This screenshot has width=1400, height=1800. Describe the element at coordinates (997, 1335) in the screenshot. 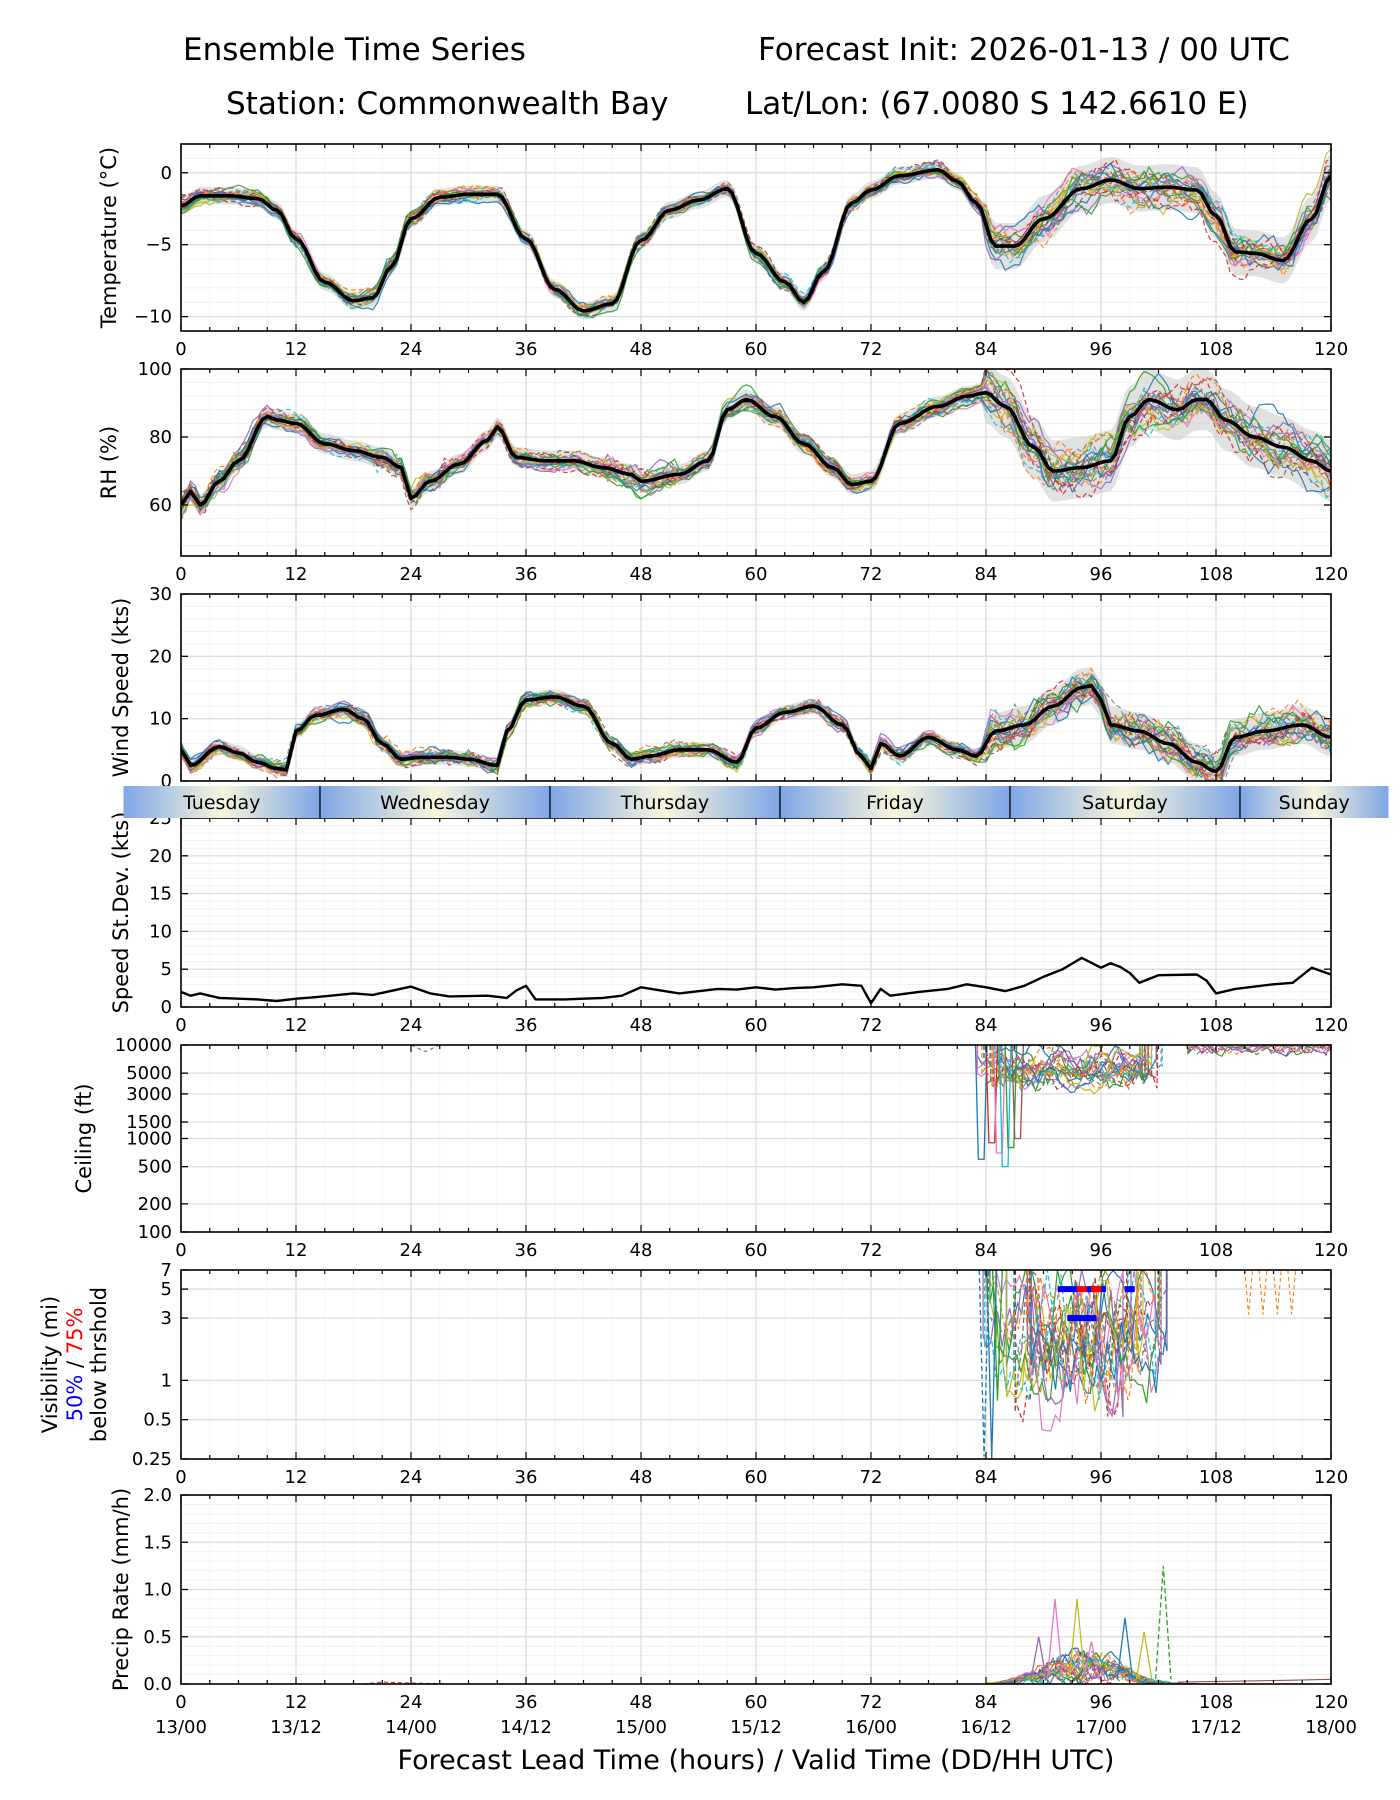

I see `visibility-dip-line` at that location.